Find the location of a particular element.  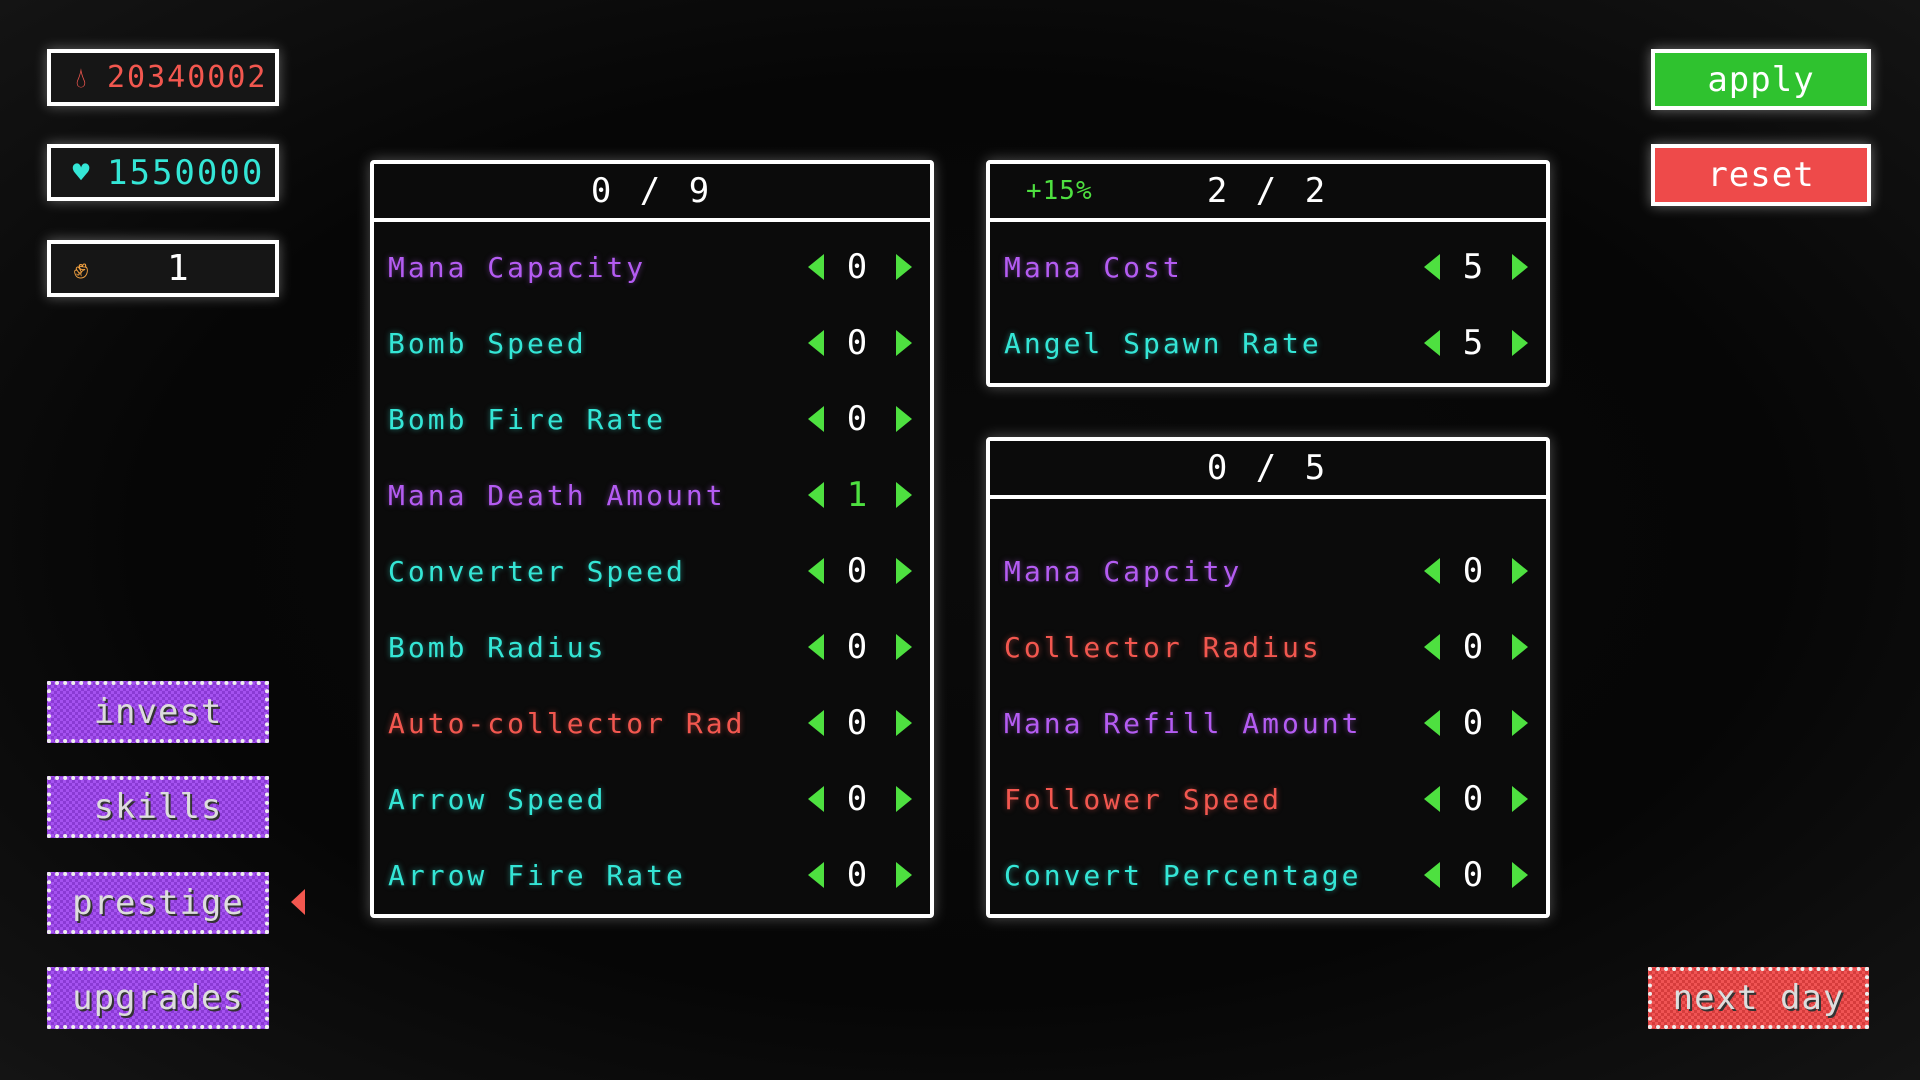

upgrade-row: Follower Speed 0 is located at coordinates (1268, 799).